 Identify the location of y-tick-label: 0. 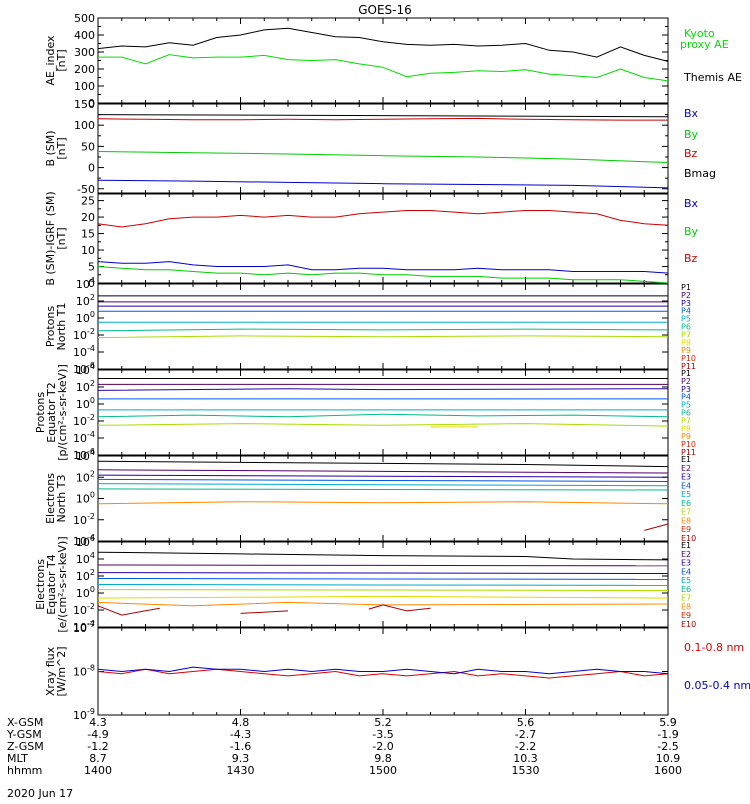
(91, 168).